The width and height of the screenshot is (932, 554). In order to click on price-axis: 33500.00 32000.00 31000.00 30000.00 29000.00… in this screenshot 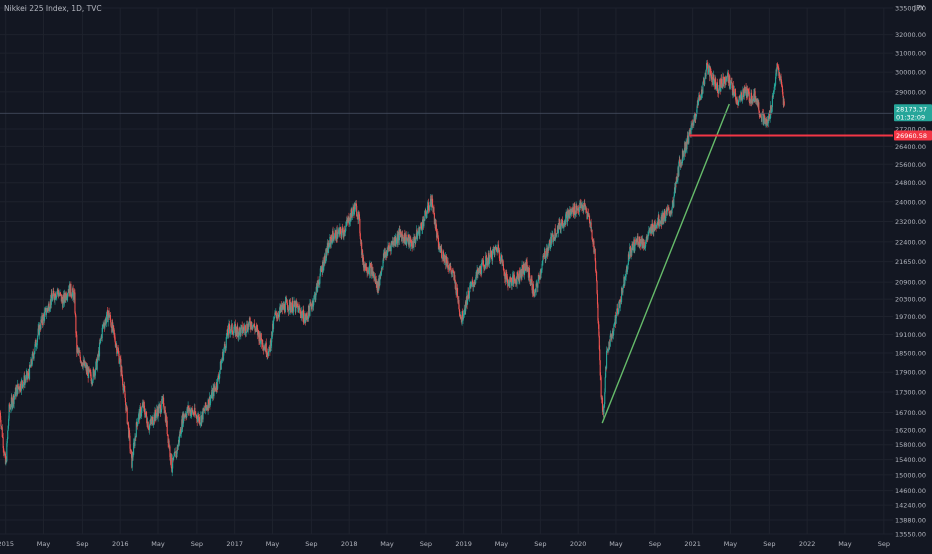, I will do `click(913, 272)`.